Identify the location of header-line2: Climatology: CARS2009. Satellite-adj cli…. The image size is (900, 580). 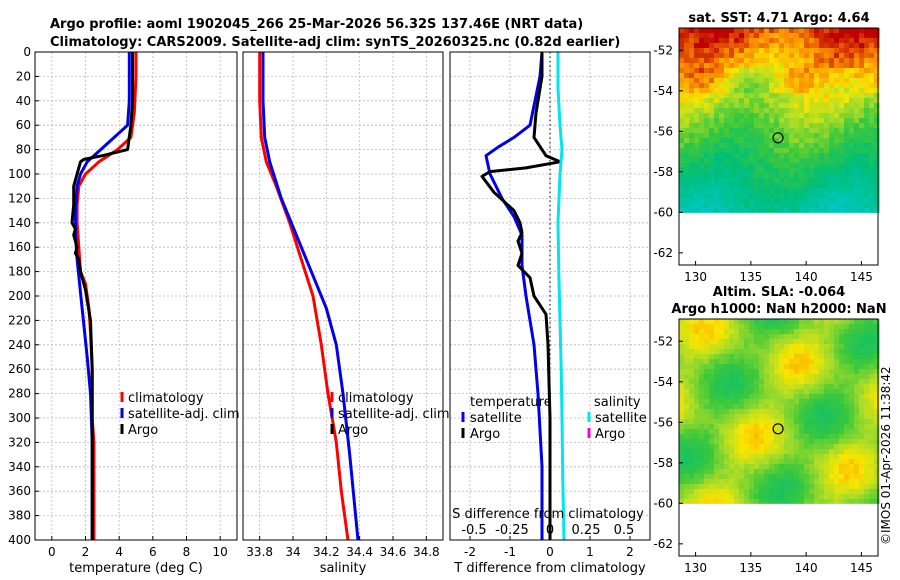
(335, 42).